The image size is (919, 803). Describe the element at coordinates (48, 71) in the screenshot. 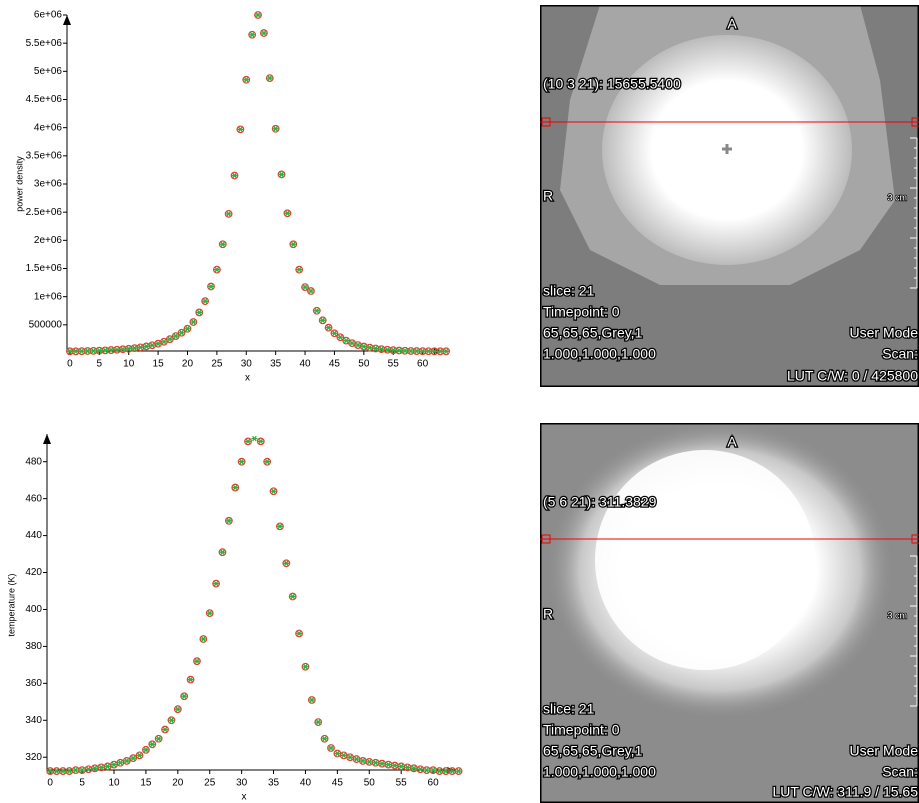

I see `y-tick-label: 5e+06` at that location.